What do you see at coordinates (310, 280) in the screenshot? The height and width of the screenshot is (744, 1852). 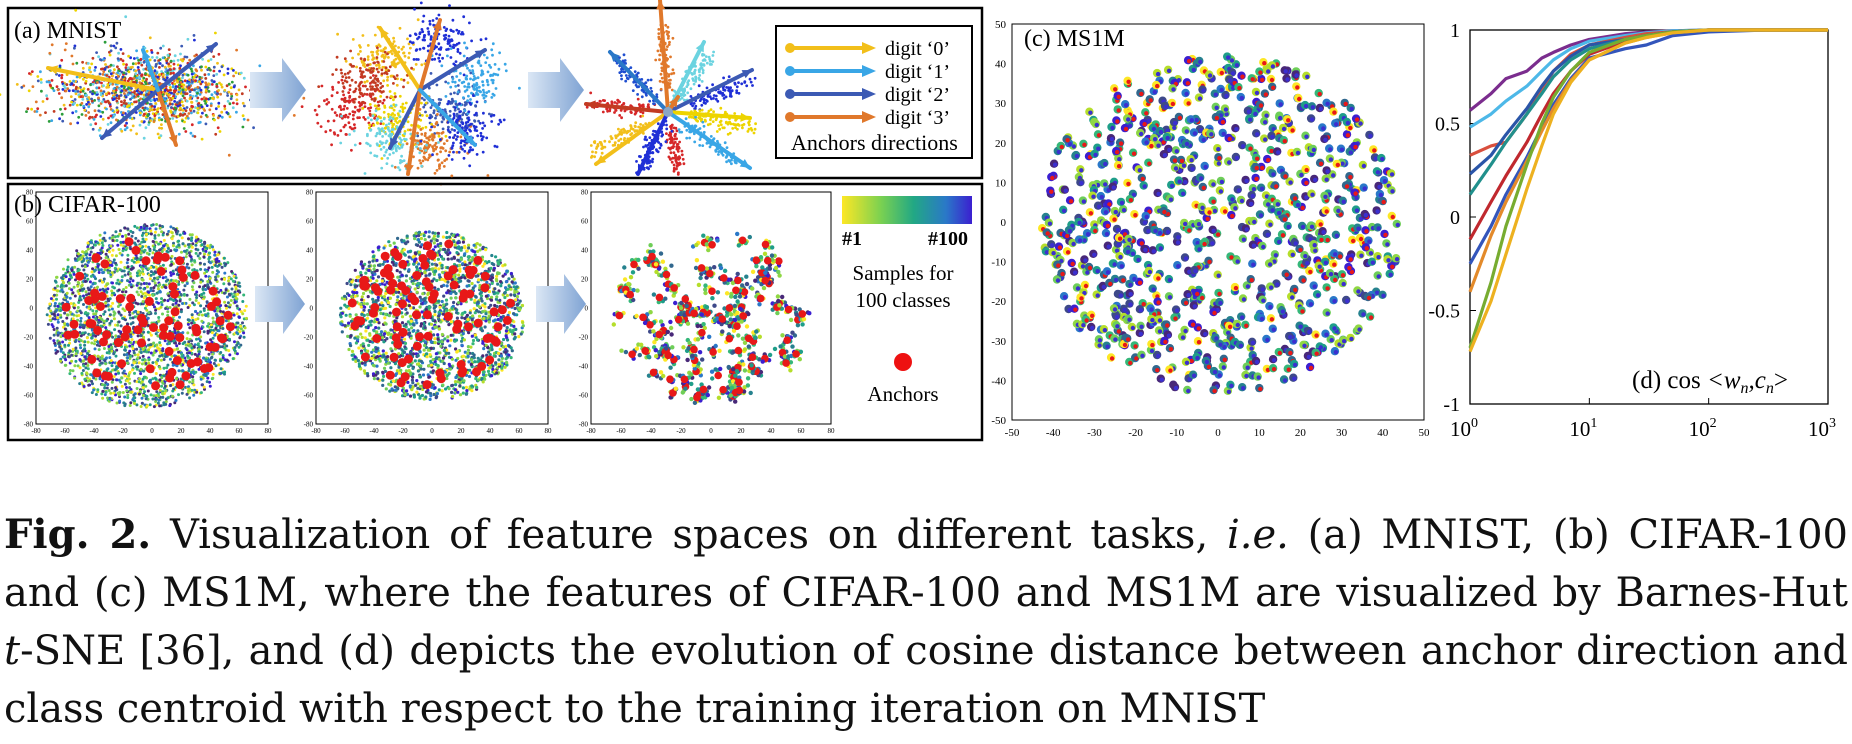 I see `y-tick-label: 20` at bounding box center [310, 280].